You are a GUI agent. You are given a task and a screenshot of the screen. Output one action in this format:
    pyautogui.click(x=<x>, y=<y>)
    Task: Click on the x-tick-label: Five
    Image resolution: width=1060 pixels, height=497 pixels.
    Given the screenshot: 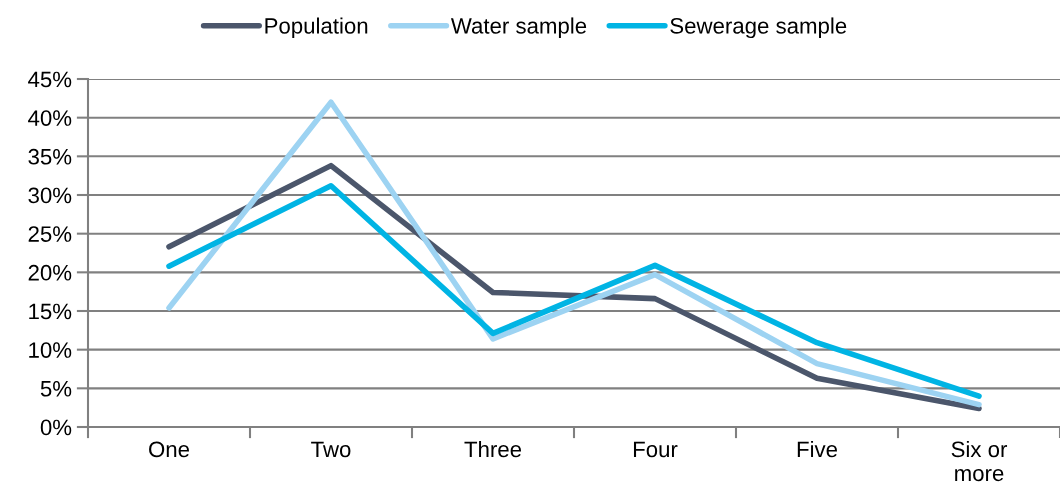 What is the action you would take?
    pyautogui.click(x=817, y=449)
    